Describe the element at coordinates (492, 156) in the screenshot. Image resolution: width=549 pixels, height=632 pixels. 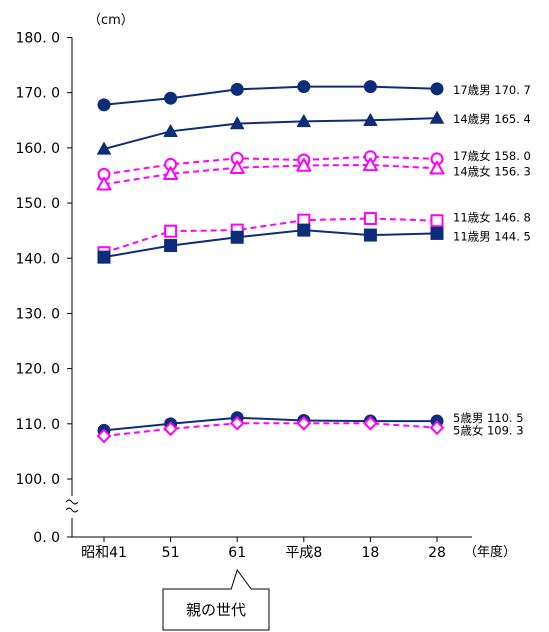
I see `series-end-label: 17歳女 158. 0` at that location.